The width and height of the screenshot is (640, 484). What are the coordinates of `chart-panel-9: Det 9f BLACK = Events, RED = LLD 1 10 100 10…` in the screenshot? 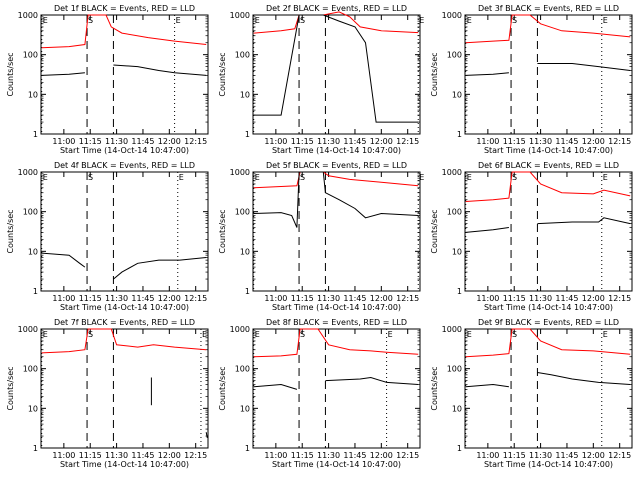 It's located at (531, 393).